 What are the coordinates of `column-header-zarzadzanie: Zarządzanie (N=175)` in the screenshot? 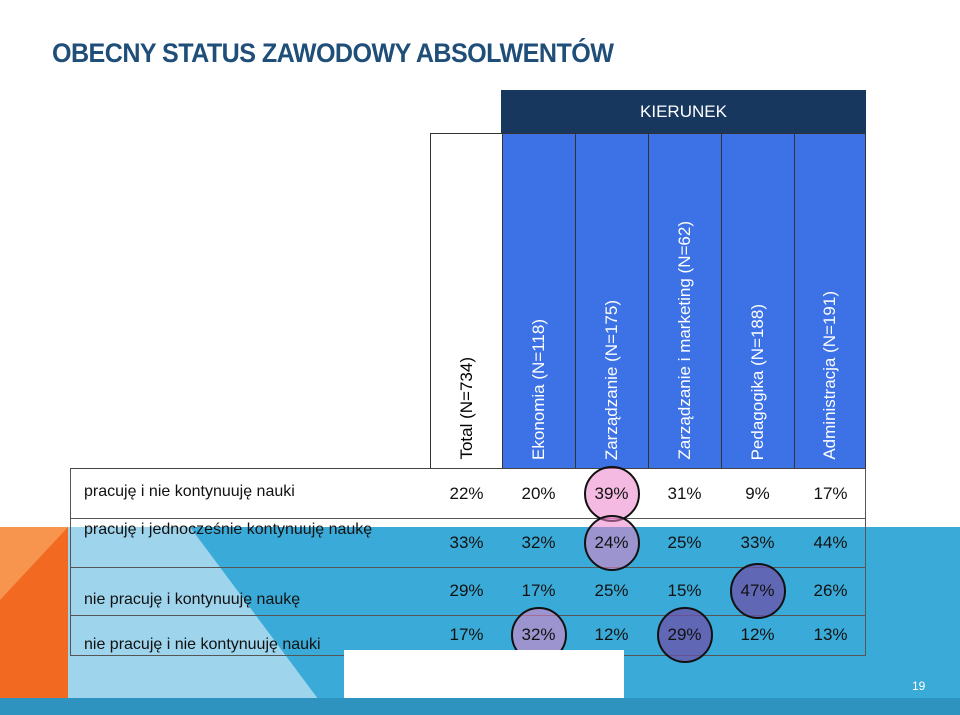 It's located at (611, 300).